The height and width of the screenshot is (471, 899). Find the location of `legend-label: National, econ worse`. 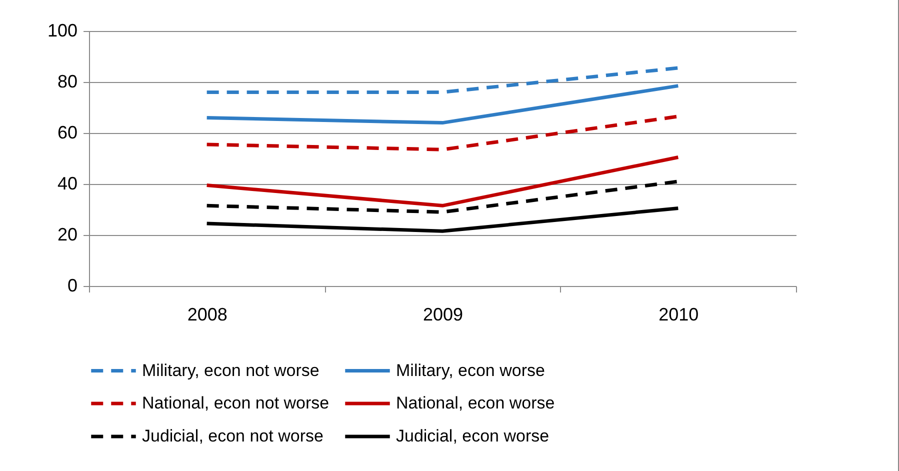

legend-label: National, econ worse is located at coordinates (475, 403).